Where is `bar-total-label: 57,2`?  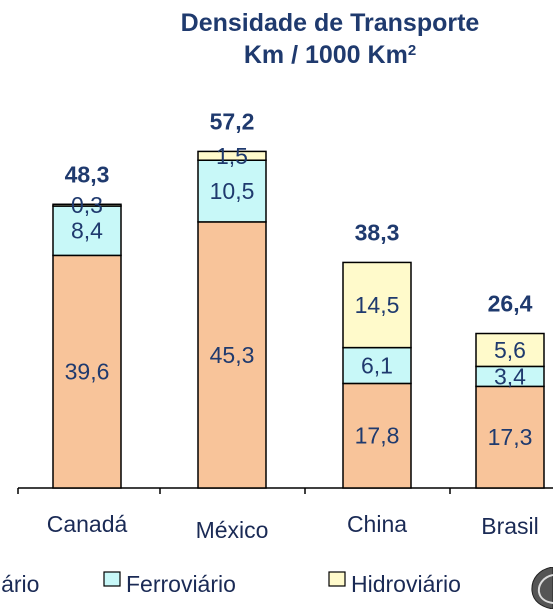 bar-total-label: 57,2 is located at coordinates (232, 121).